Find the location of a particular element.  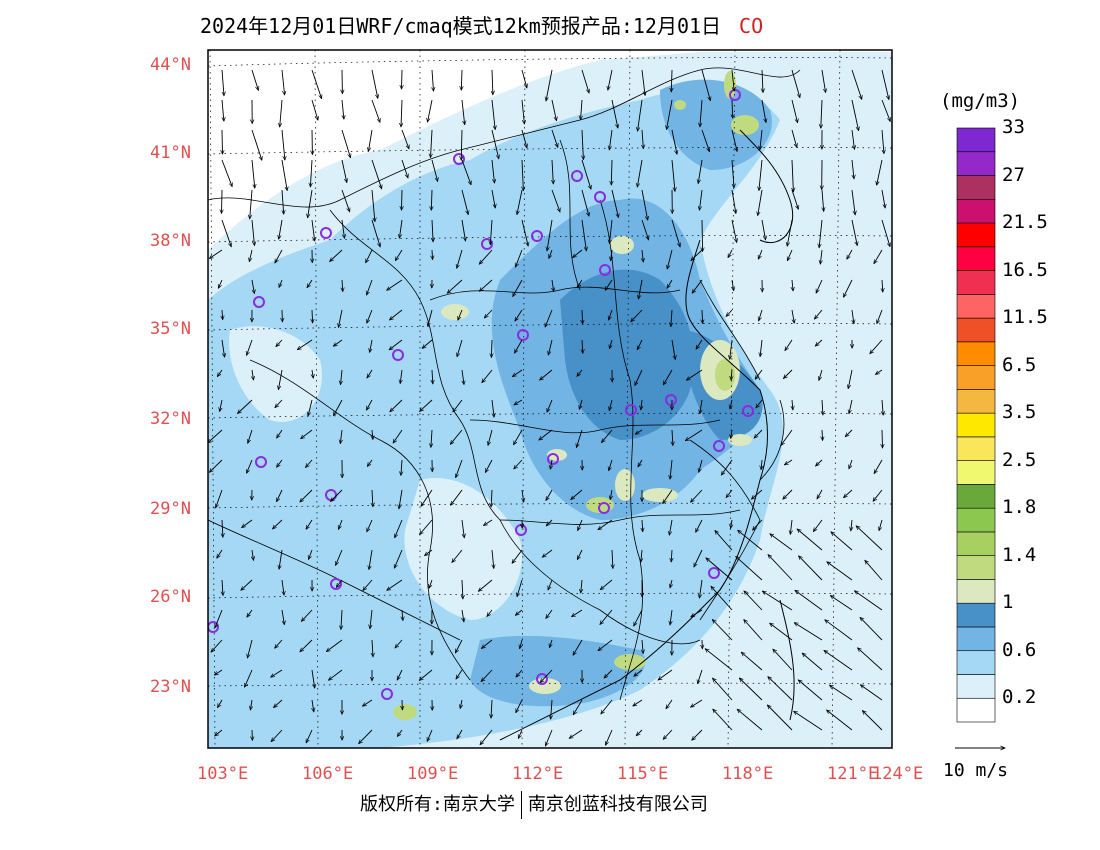

colorbar-label: 6.5 is located at coordinates (1019, 364).